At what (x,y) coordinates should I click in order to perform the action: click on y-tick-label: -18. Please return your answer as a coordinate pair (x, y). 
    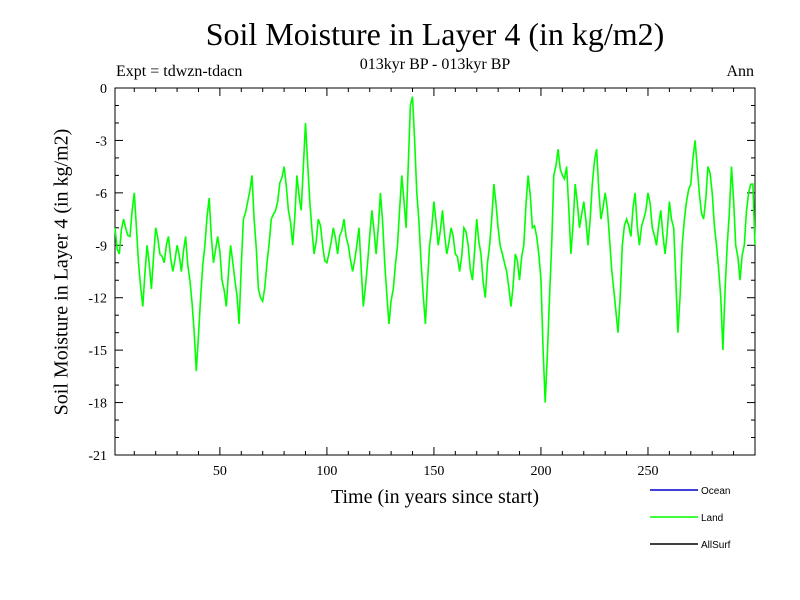
    Looking at the image, I should click on (97, 404).